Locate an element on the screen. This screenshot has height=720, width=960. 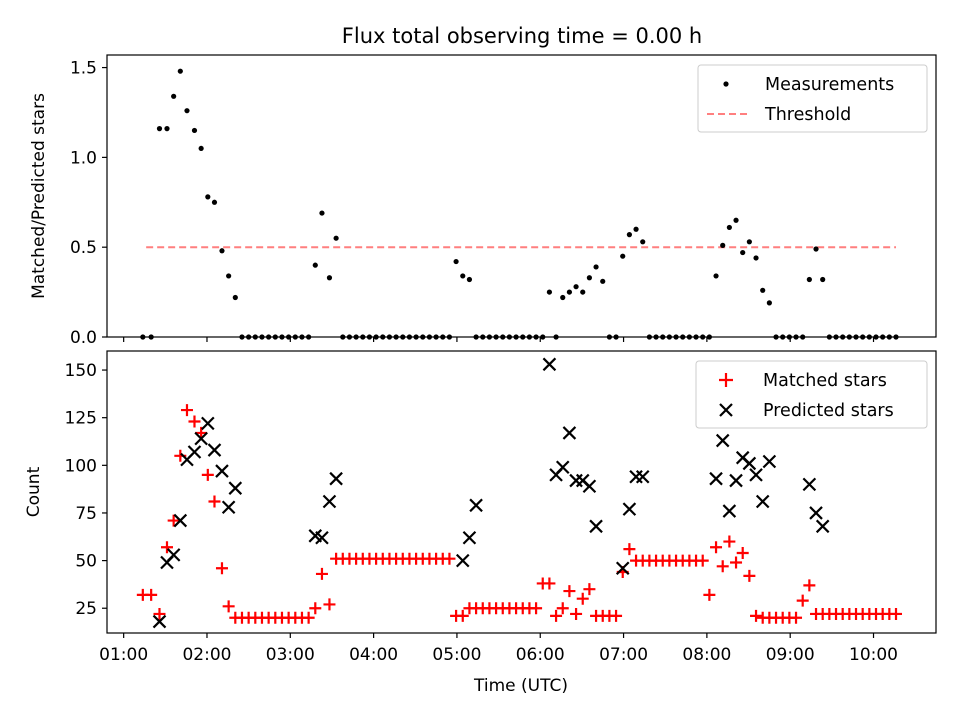
ratio-y-tick-label: 0.5 is located at coordinates (83, 248).